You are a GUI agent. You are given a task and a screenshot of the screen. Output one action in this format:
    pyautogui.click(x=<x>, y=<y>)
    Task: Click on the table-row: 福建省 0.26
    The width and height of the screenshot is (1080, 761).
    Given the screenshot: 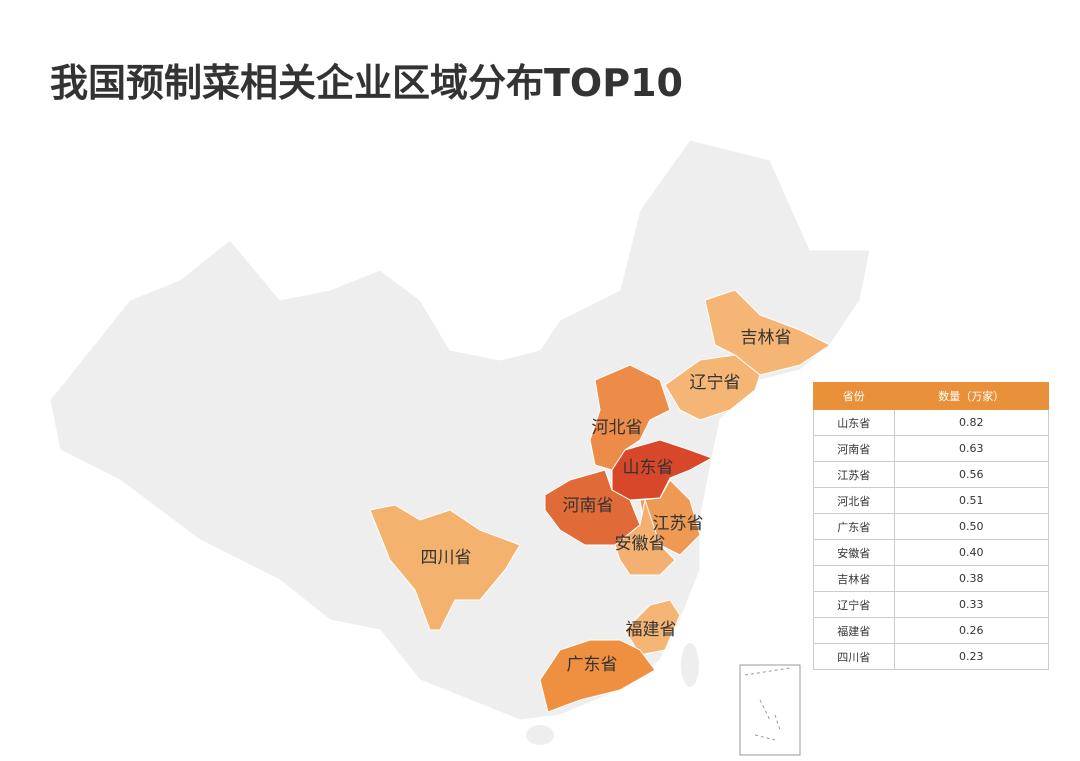 What is the action you would take?
    pyautogui.click(x=931, y=630)
    